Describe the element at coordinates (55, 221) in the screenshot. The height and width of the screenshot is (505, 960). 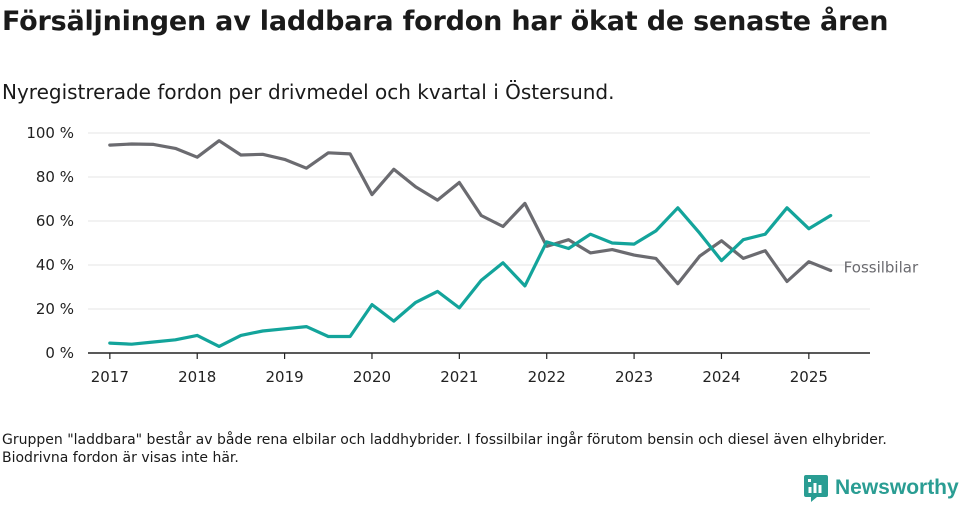
I see `y-tick-label: 60 %` at that location.